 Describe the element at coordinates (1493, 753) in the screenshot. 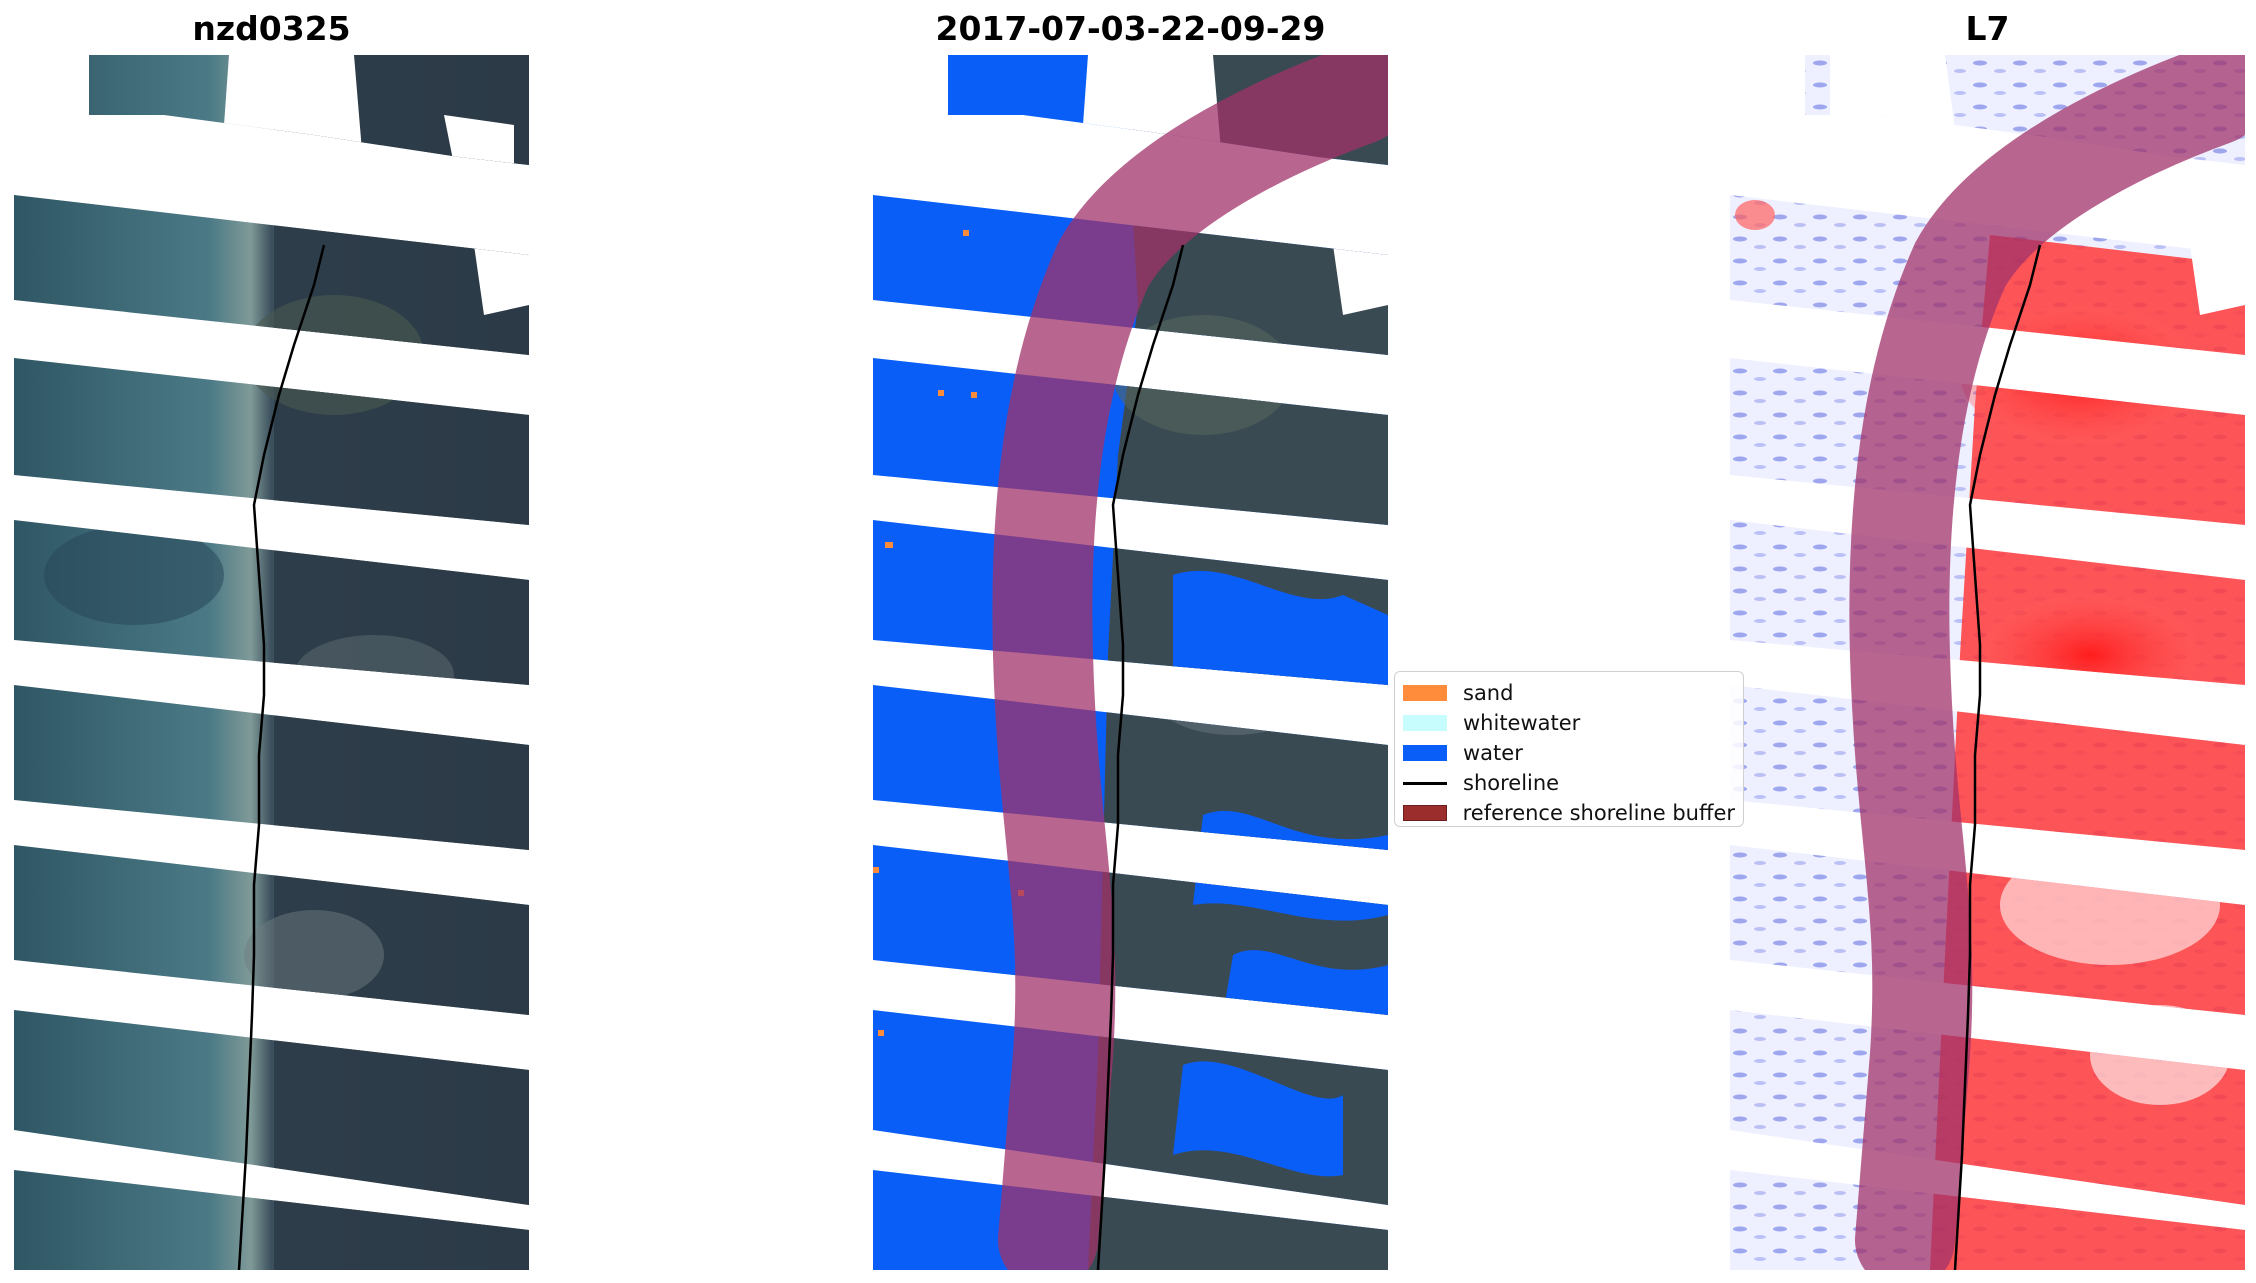

I see `legend-label: water` at that location.